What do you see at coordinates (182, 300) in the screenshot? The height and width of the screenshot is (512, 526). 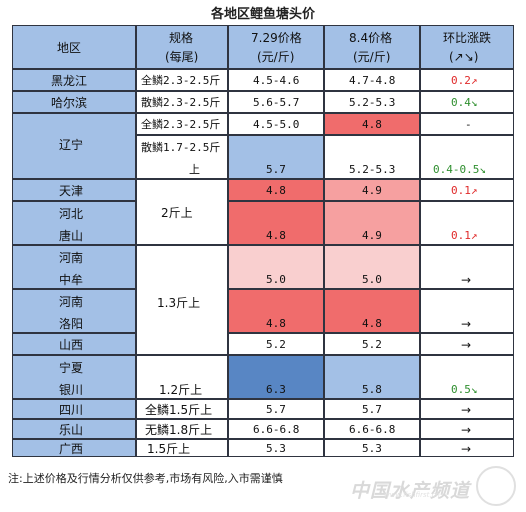 I see `spec-cell: 1.3斤上` at bounding box center [182, 300].